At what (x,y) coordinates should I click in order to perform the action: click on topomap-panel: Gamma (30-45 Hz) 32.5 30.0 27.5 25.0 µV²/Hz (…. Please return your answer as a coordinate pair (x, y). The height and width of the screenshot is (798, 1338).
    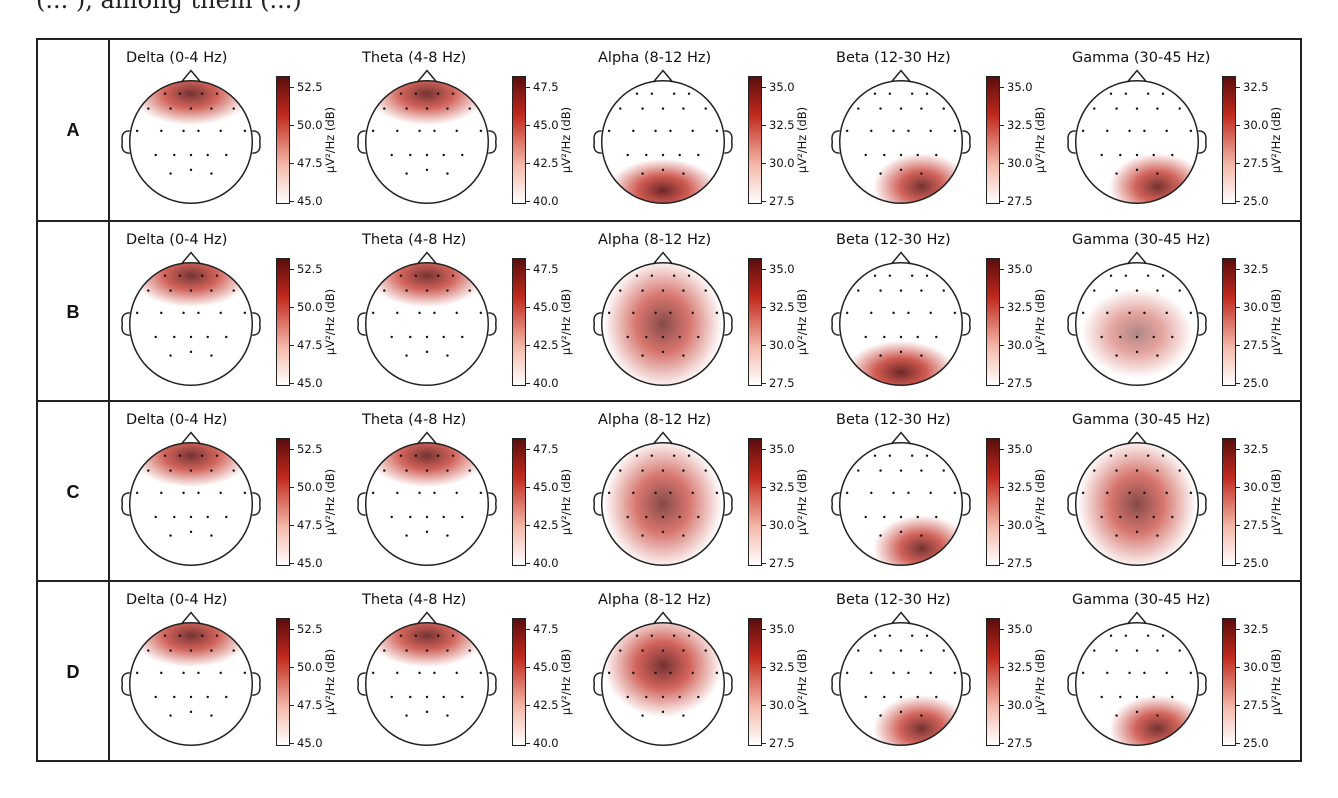
    Looking at the image, I should click on (1174, 130).